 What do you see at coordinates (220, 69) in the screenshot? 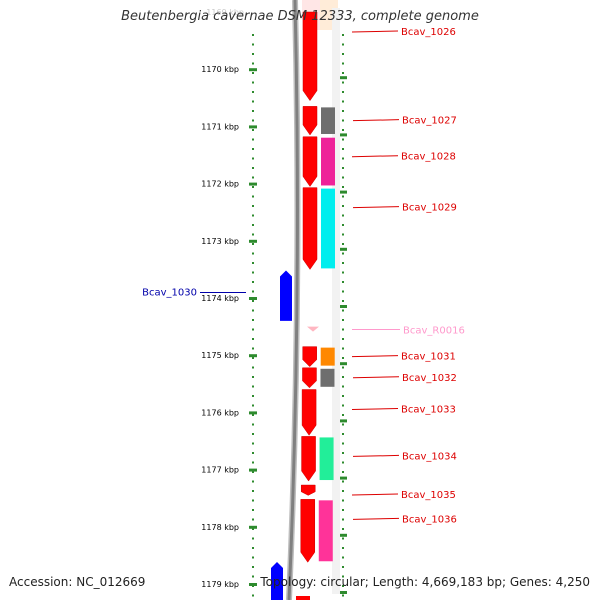
I see `tick-label: 1170 kbp` at bounding box center [220, 69].